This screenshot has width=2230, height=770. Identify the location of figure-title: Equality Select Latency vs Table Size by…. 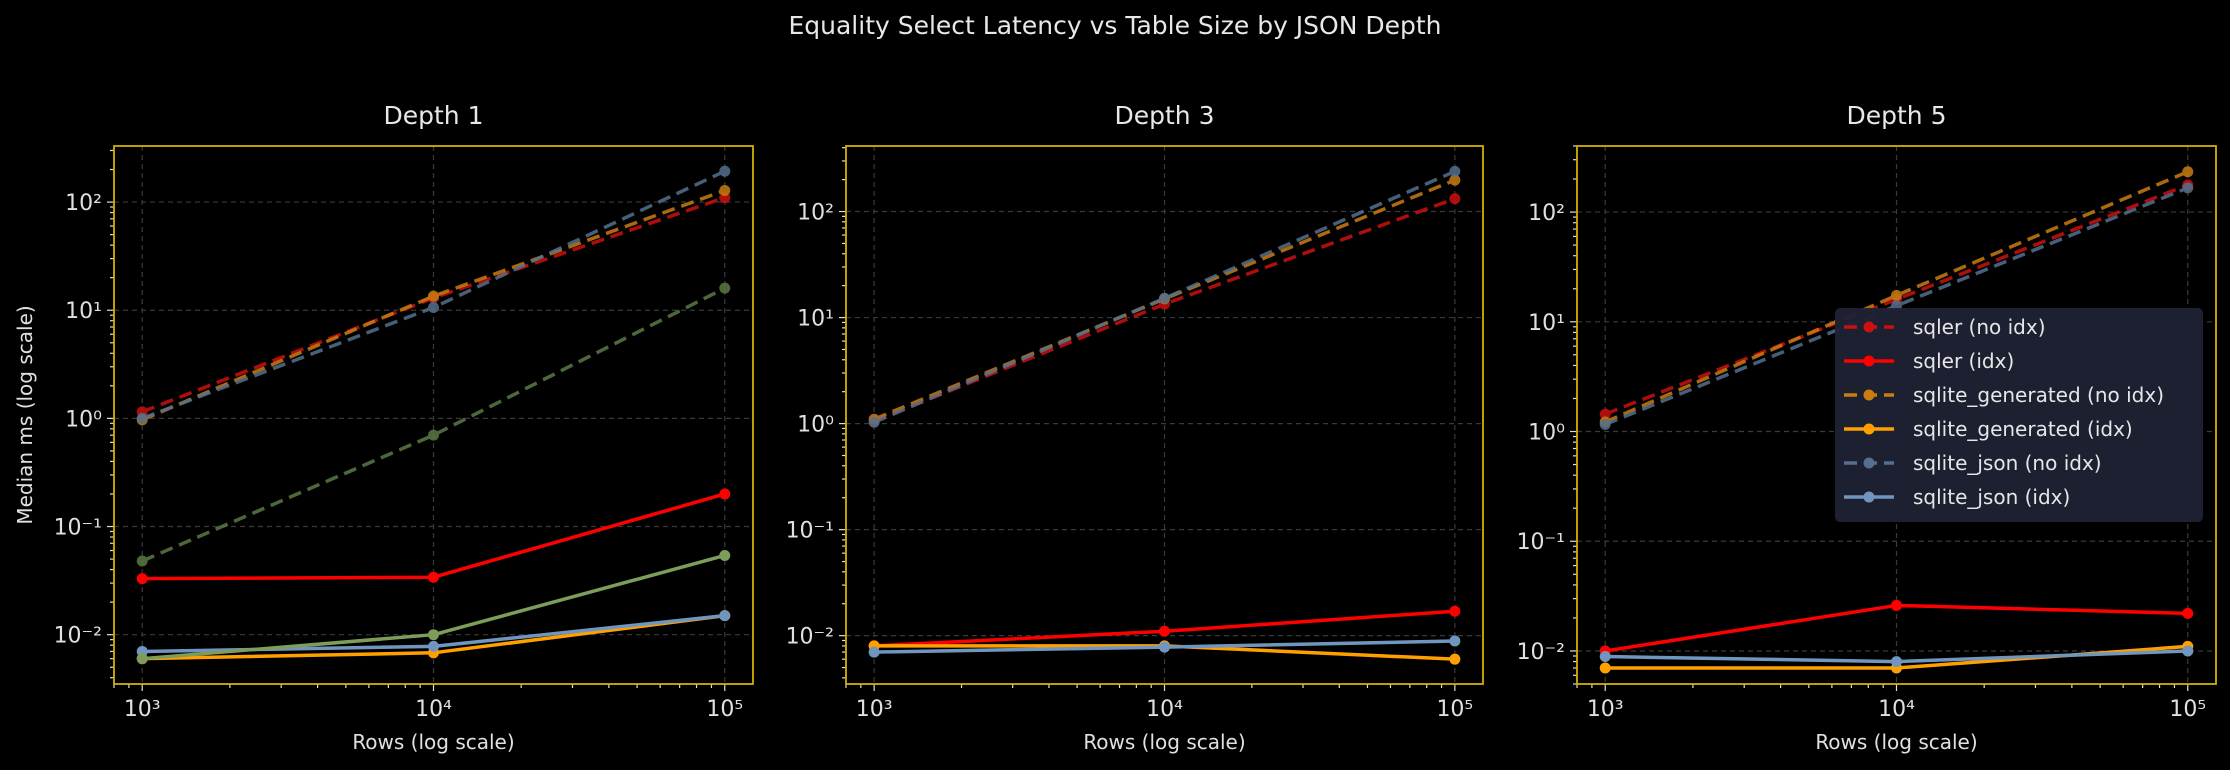
(1114, 25).